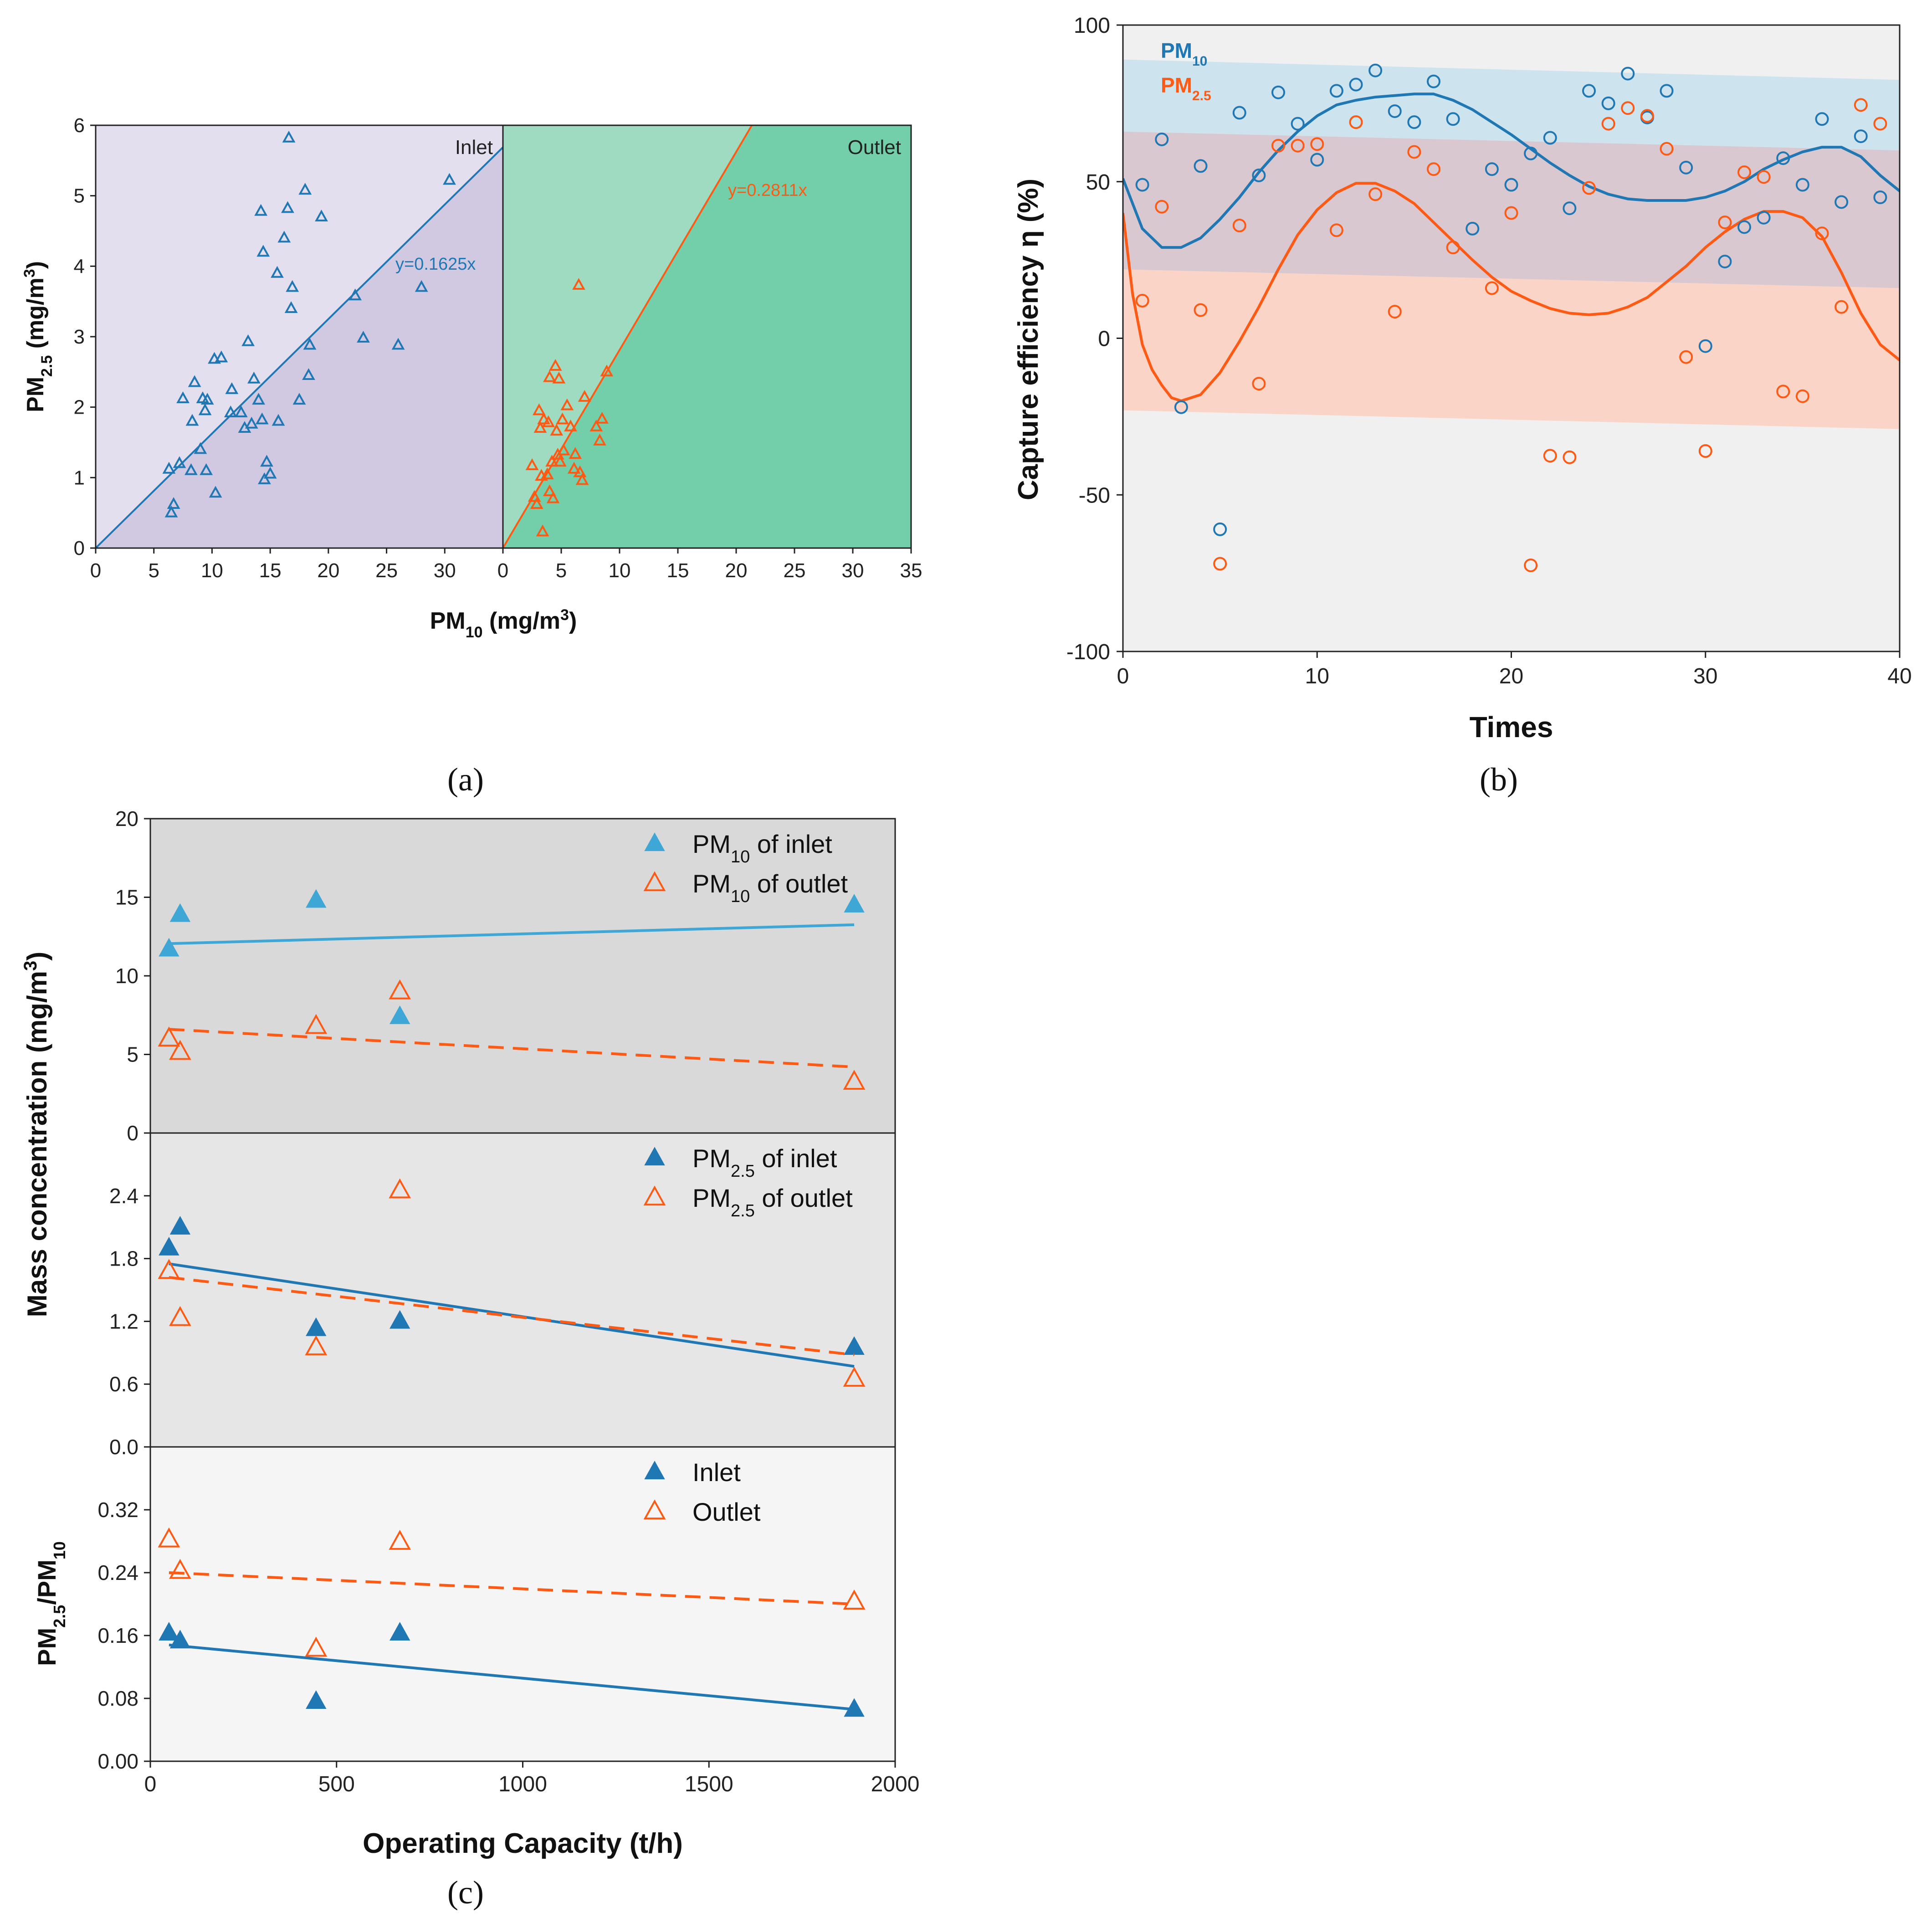 This screenshot has height=1928, width=1932. What do you see at coordinates (1900, 676) in the screenshot?
I see `panel-b-x-tick-label: 40` at bounding box center [1900, 676].